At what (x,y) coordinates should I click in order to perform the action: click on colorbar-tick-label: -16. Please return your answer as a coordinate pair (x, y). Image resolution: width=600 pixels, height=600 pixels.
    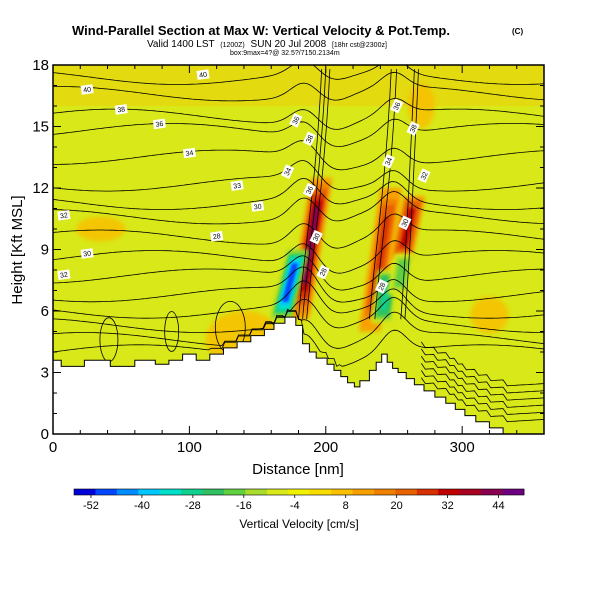
    Looking at the image, I should click on (244, 506).